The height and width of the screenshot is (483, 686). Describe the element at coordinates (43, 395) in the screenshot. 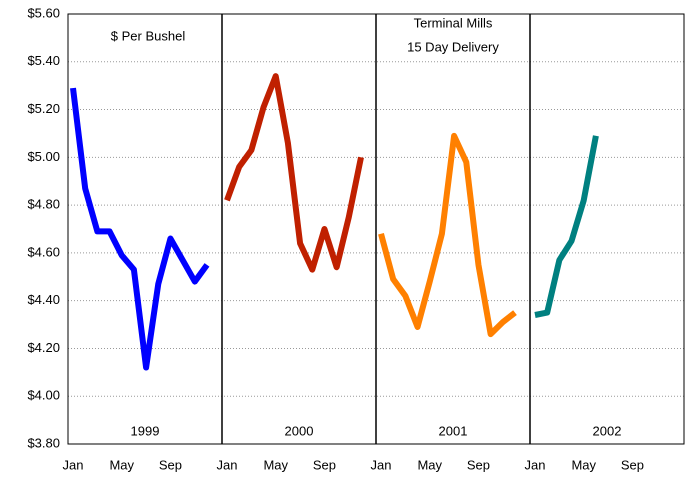

I see `y-tick-label: $4.00` at that location.